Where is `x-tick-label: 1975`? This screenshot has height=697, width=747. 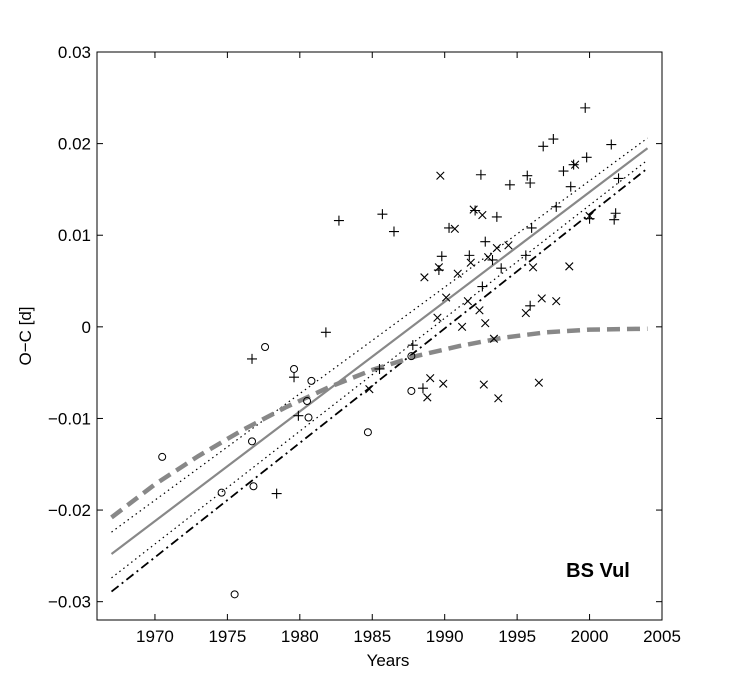 x-tick-label: 1975 is located at coordinates (227, 636).